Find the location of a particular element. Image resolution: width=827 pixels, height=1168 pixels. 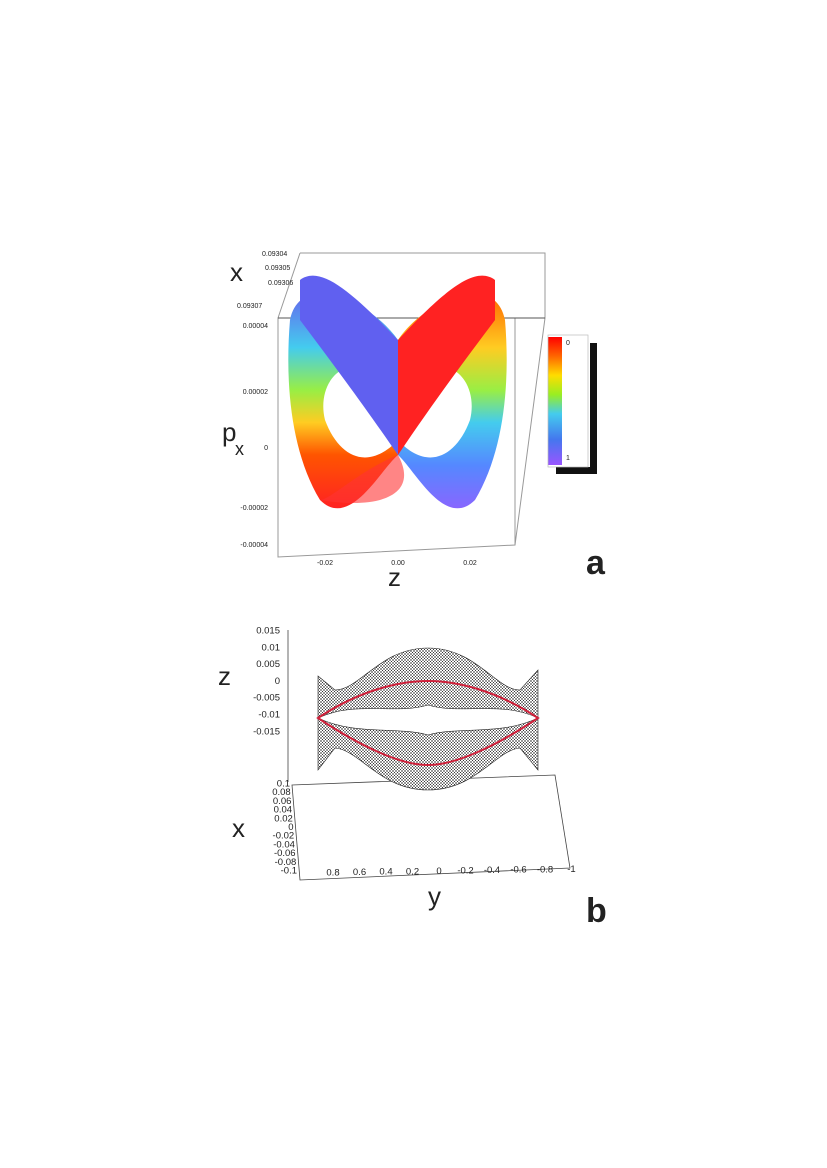

px-tick-label: -0.00004 is located at coordinates (254, 545).